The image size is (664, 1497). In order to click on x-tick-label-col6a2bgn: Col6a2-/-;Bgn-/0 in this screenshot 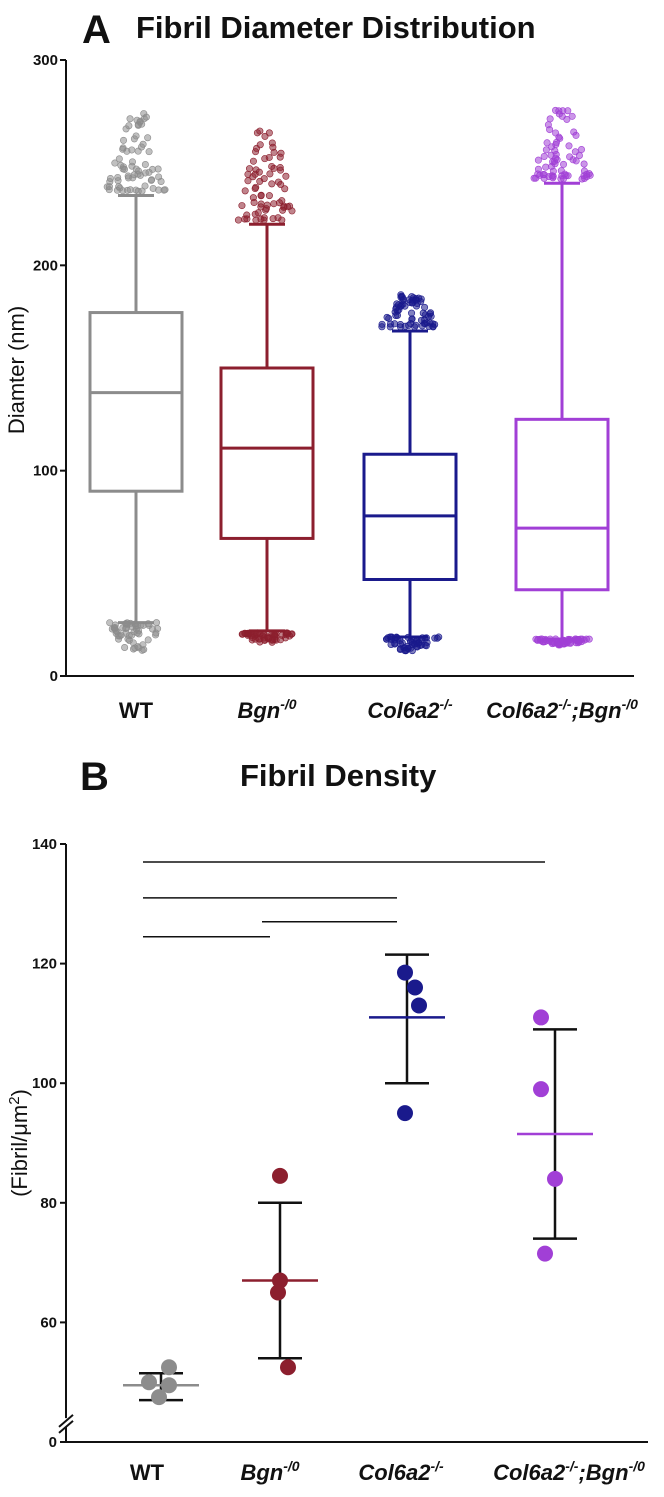, I will do `click(569, 1471)`.